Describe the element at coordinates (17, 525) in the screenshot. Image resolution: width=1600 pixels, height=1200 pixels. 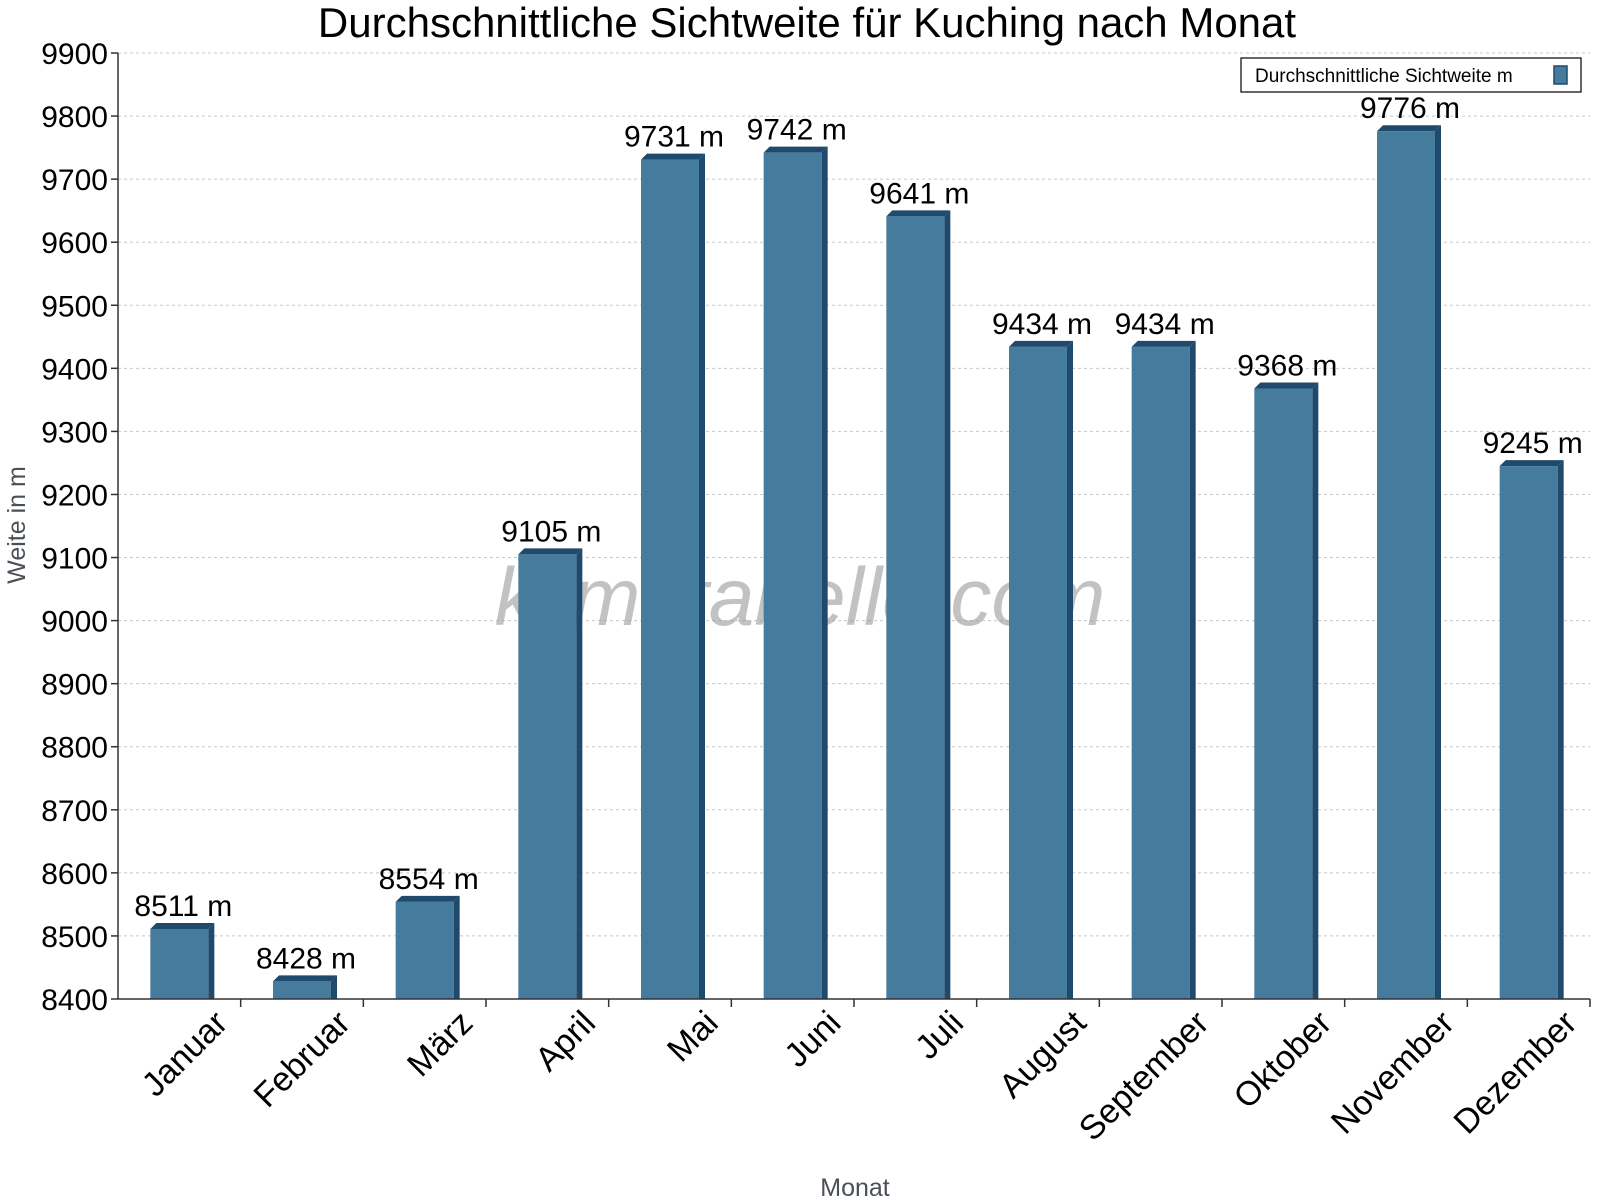
I see `y-axis-title: Weite in m` at that location.